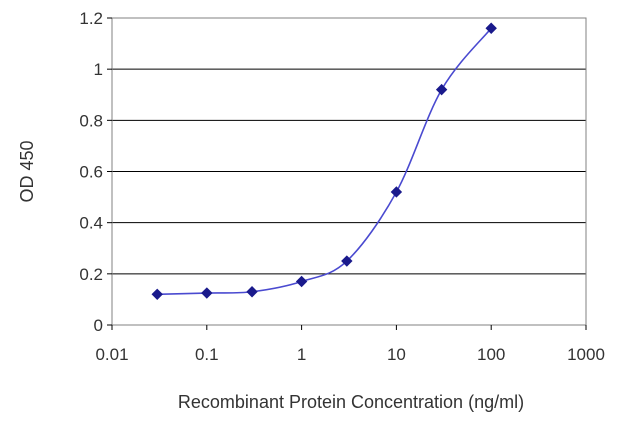 Image resolution: width=640 pixels, height=427 pixels. What do you see at coordinates (301, 354) in the screenshot?
I see `x-tick-label: 1` at bounding box center [301, 354].